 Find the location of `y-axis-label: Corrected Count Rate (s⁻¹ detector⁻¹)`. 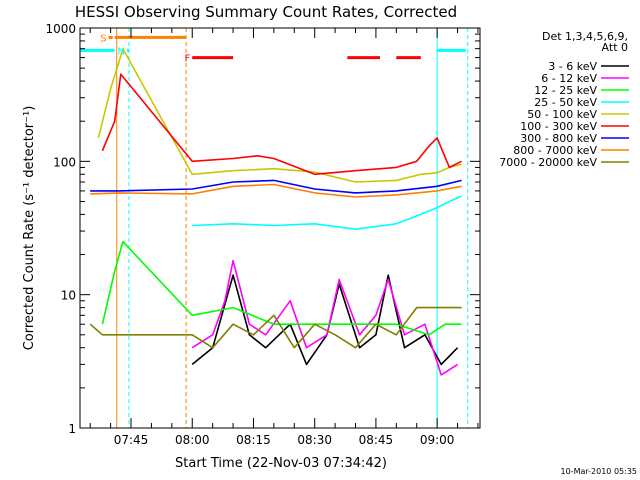

y-axis-label: Corrected Count Rate (s⁻¹ detector⁻¹) is located at coordinates (29, 228).